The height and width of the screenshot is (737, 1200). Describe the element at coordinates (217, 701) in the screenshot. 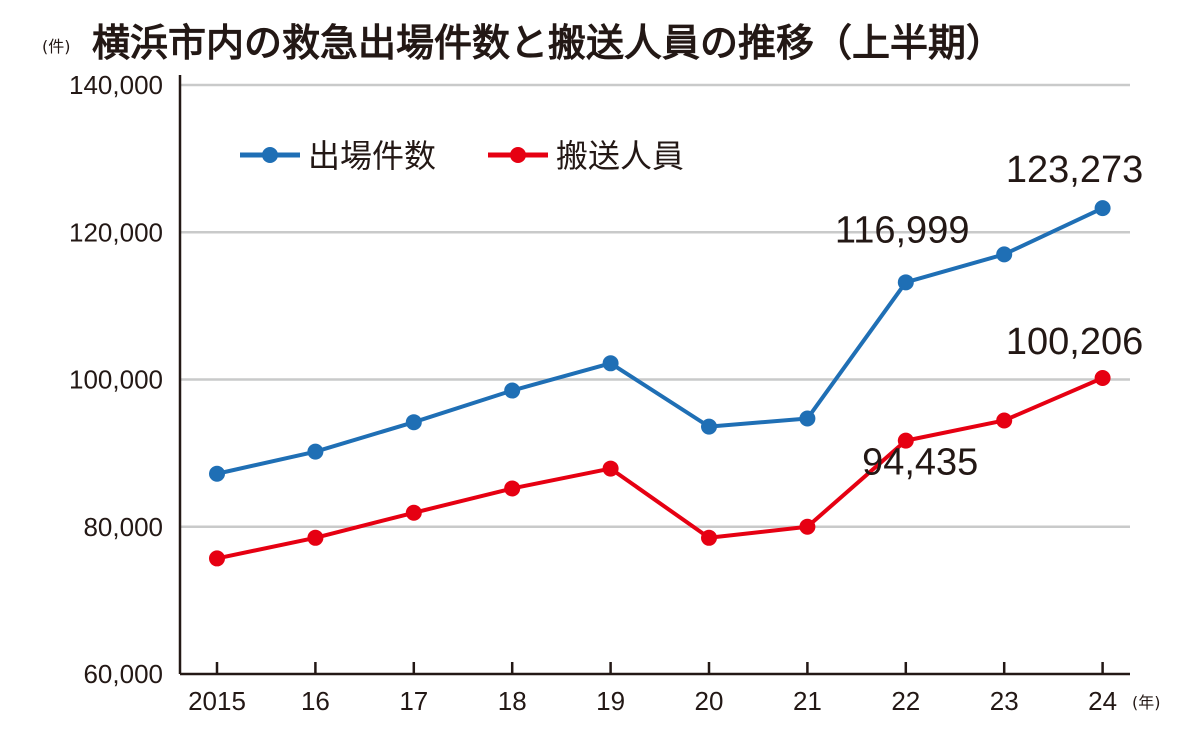

I see `x-tick-label: 2015` at that location.